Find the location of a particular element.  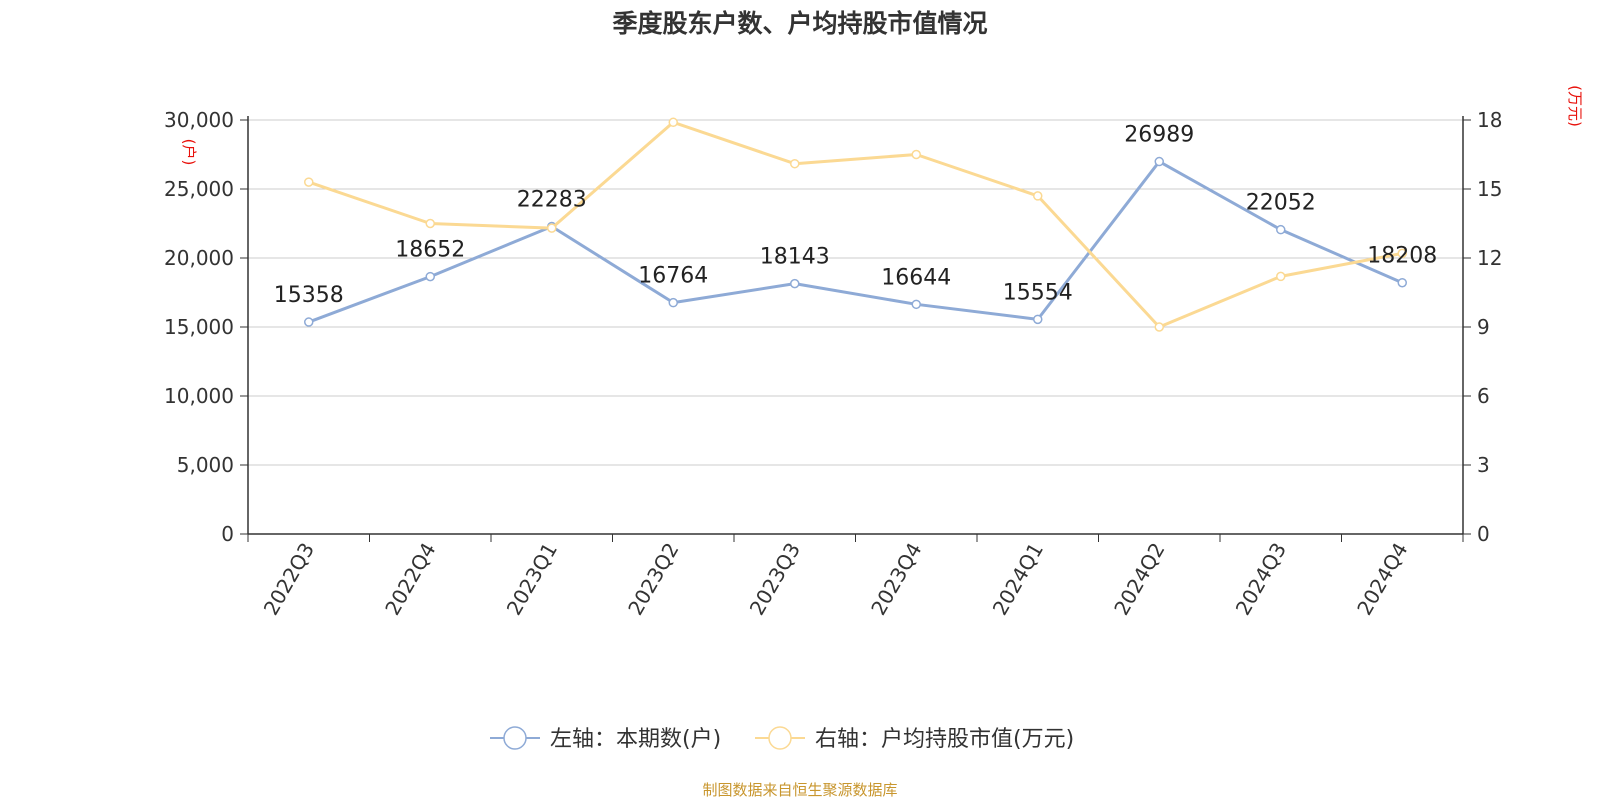

left-axis-tick-label: 30,000 is located at coordinates (199, 120).